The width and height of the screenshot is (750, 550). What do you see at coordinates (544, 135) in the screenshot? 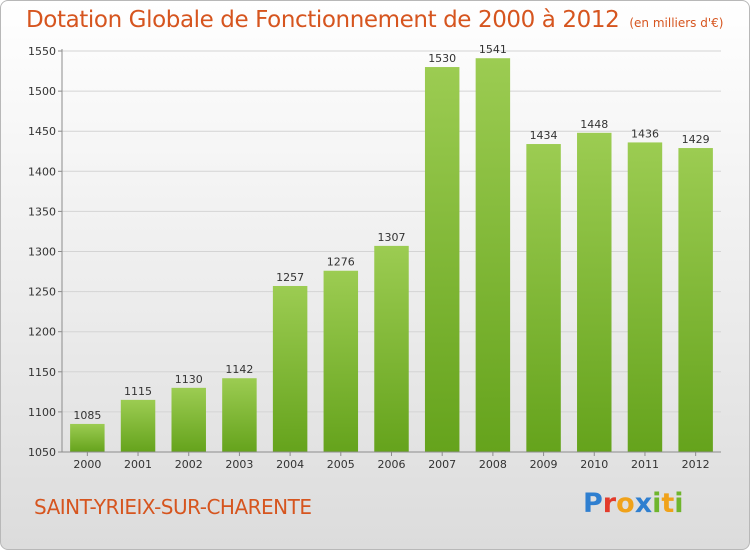
I see `data-label: 1434` at bounding box center [544, 135].